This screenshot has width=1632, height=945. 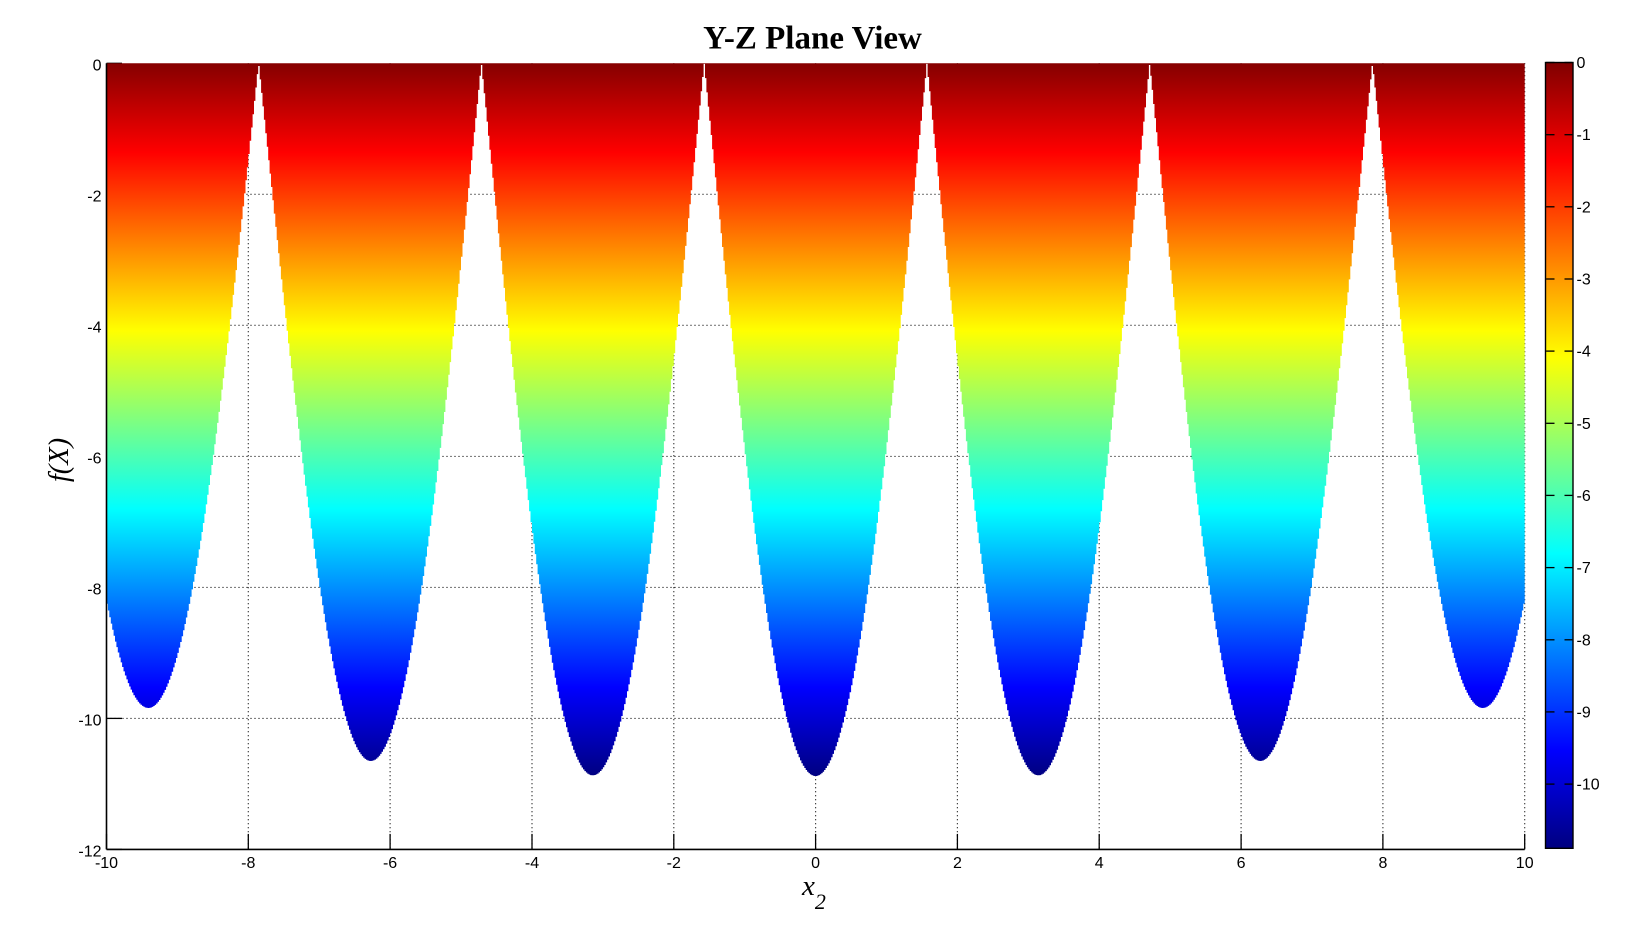 I want to click on svg-text: -12, so click(x=89, y=851).